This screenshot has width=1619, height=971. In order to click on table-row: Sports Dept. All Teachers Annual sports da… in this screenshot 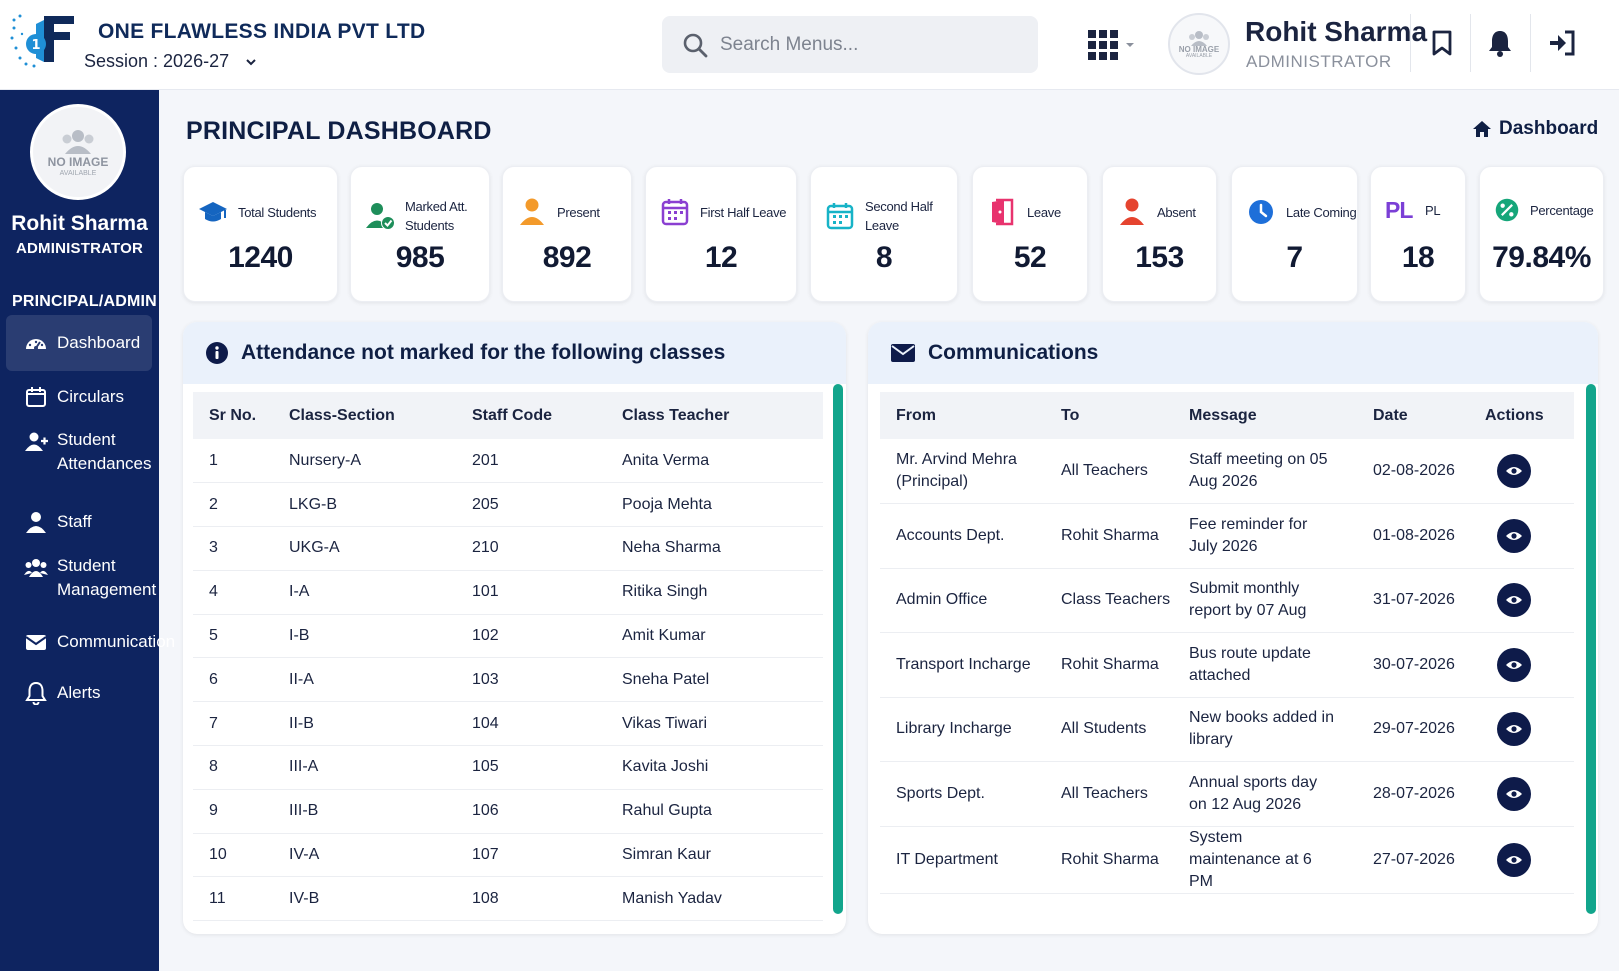, I will do `click(1227, 794)`.